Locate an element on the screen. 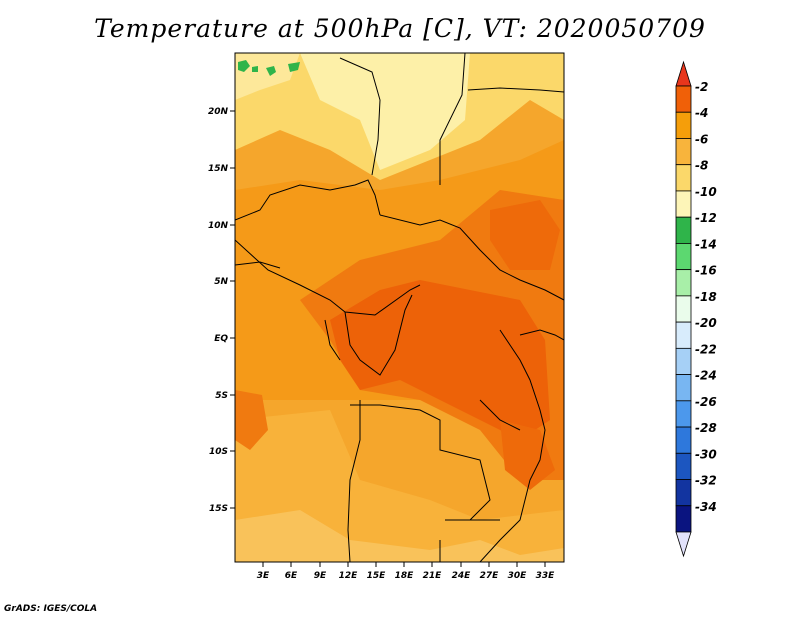  legend-arrow-top is located at coordinates (683, 73).